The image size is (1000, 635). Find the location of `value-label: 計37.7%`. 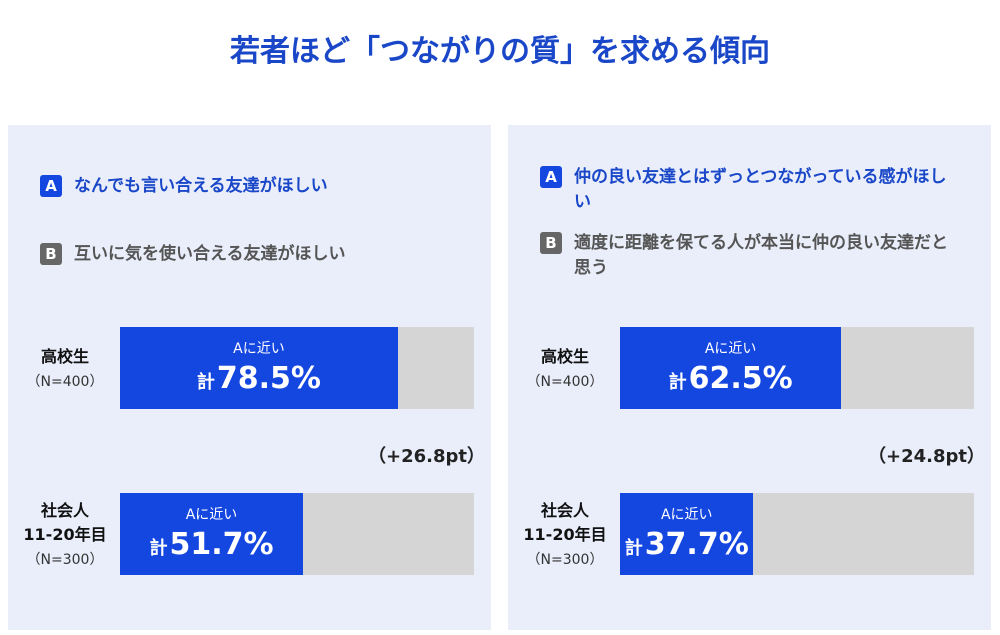

value-label: 計37.7% is located at coordinates (686, 544).